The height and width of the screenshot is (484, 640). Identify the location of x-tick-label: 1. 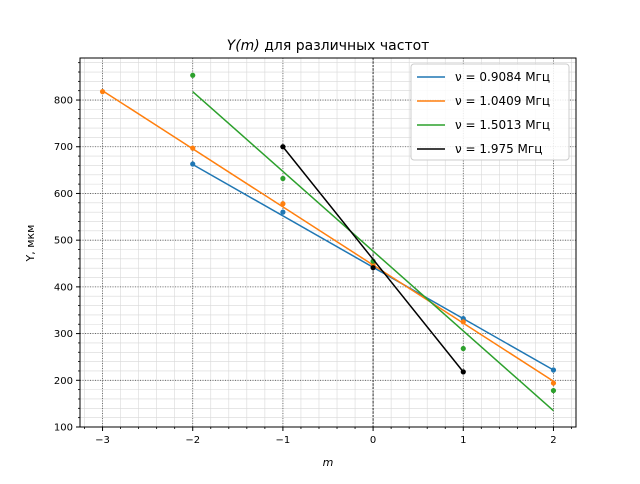
(463, 440).